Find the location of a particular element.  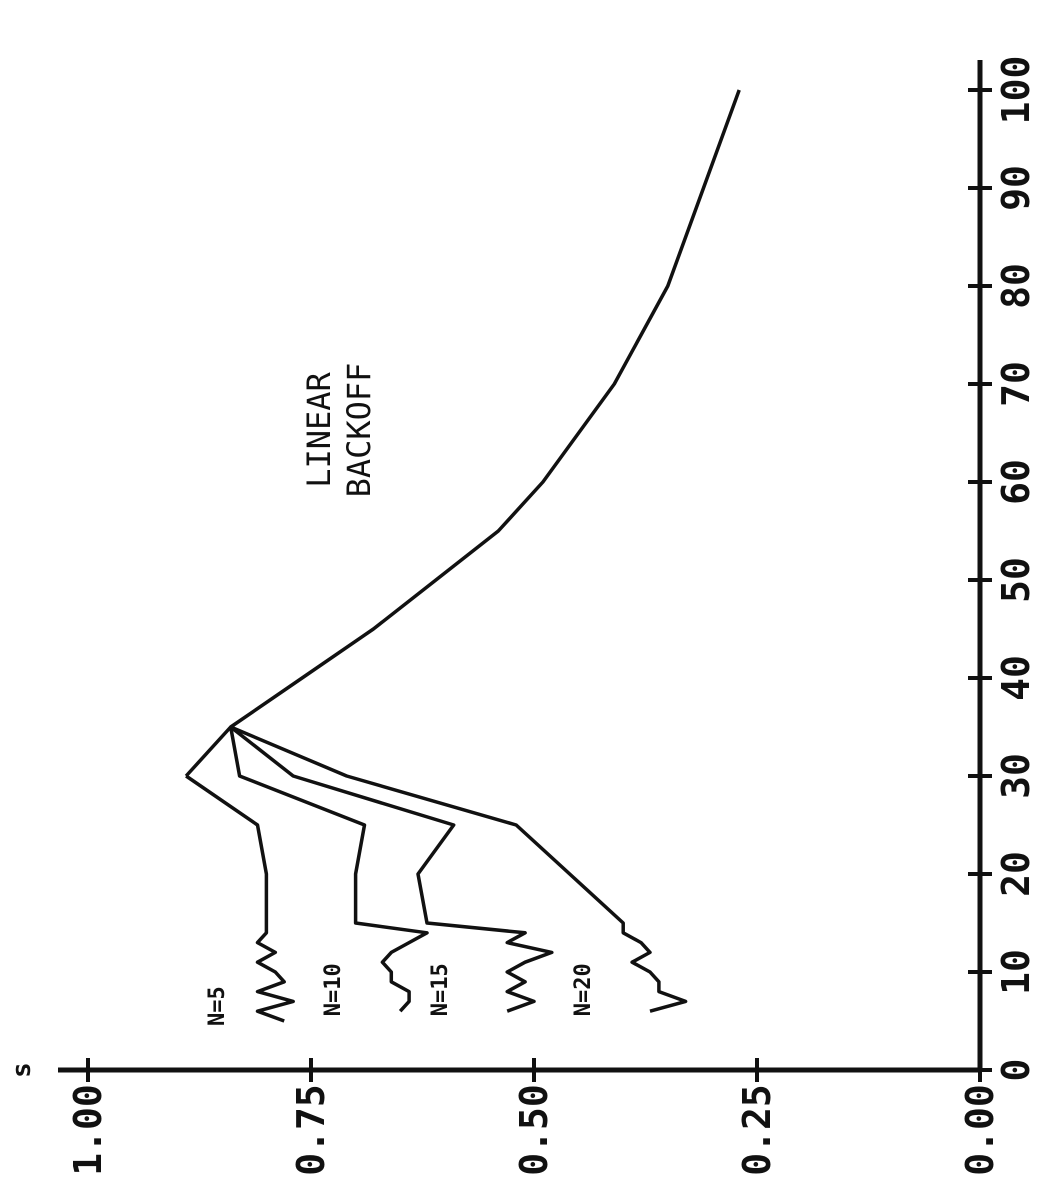

x-tick-label: 10 is located at coordinates (1016, 972).